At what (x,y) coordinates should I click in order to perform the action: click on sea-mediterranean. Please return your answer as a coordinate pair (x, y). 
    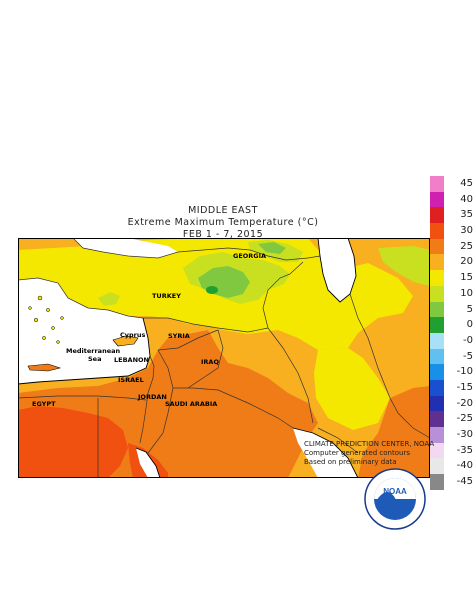
    Looking at the image, I should click on (84, 331).